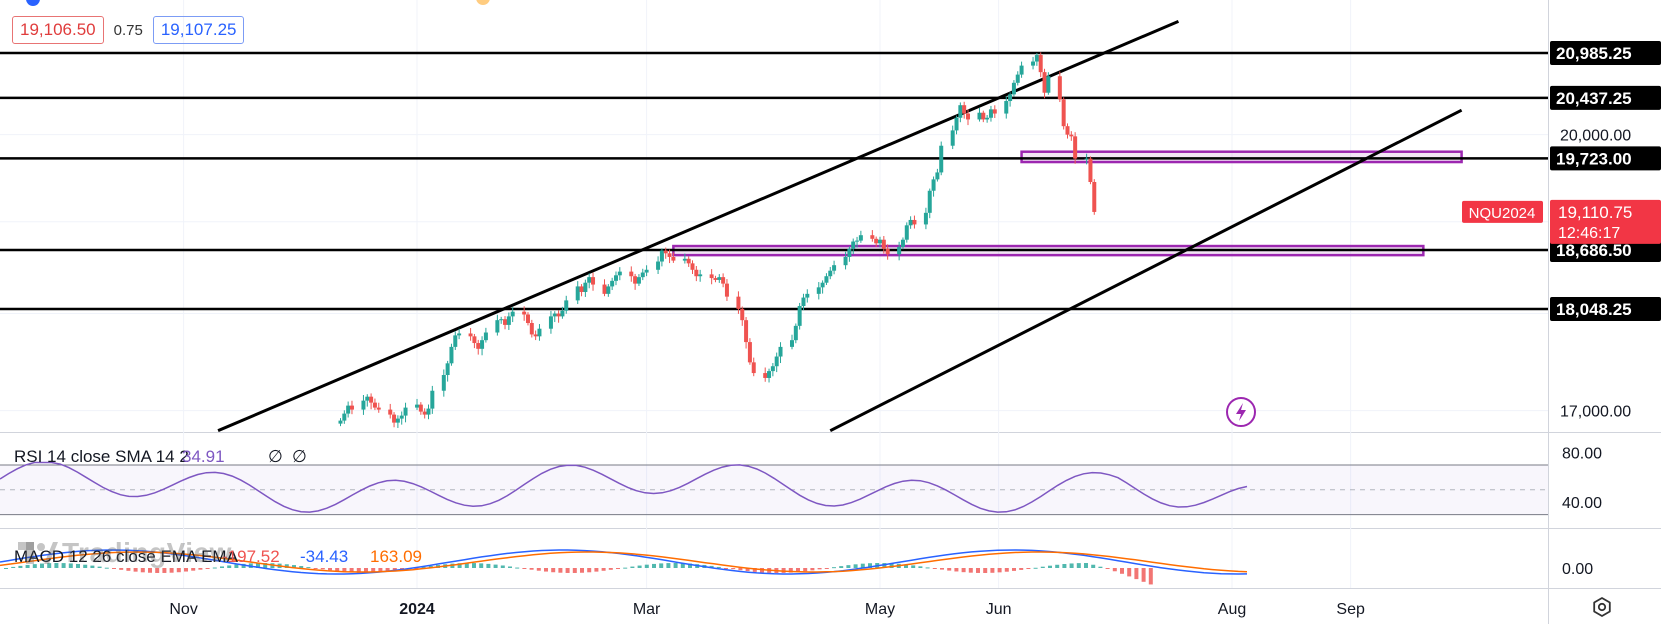 This screenshot has height=624, width=1661. Describe the element at coordinates (198, 30) in the screenshot. I see `ask-price: 19,107.25` at that location.